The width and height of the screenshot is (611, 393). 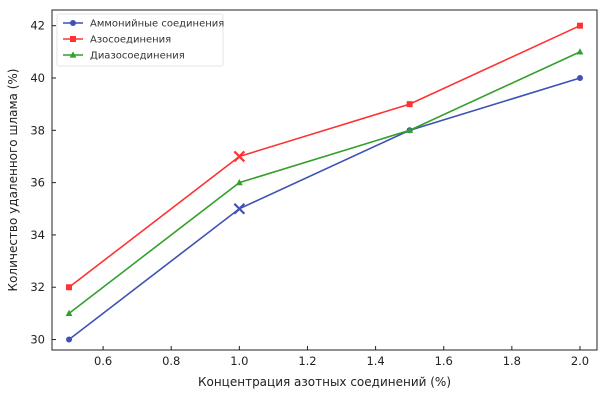 What do you see at coordinates (444, 361) in the screenshot?
I see `x-tick-label: 1.6` at bounding box center [444, 361].